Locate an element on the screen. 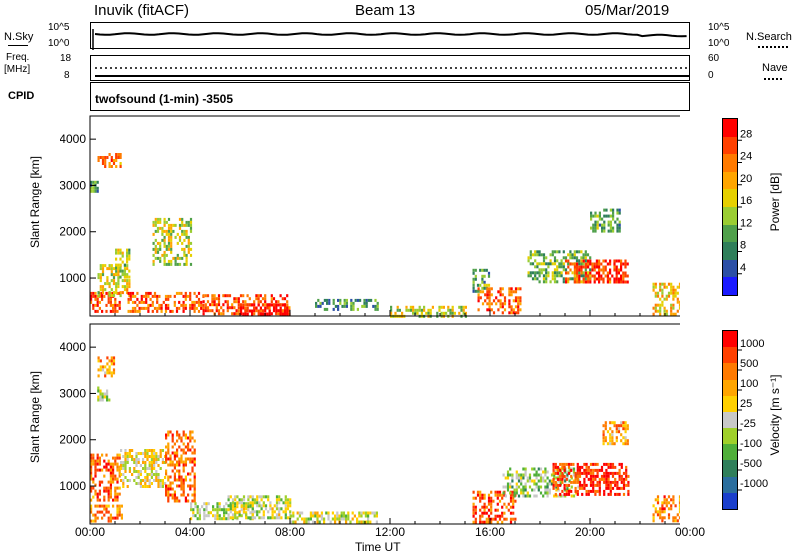 Image resolution: width=800 pixels, height=554 pixels. velocity-colorbar-step is located at coordinates (730, 387).